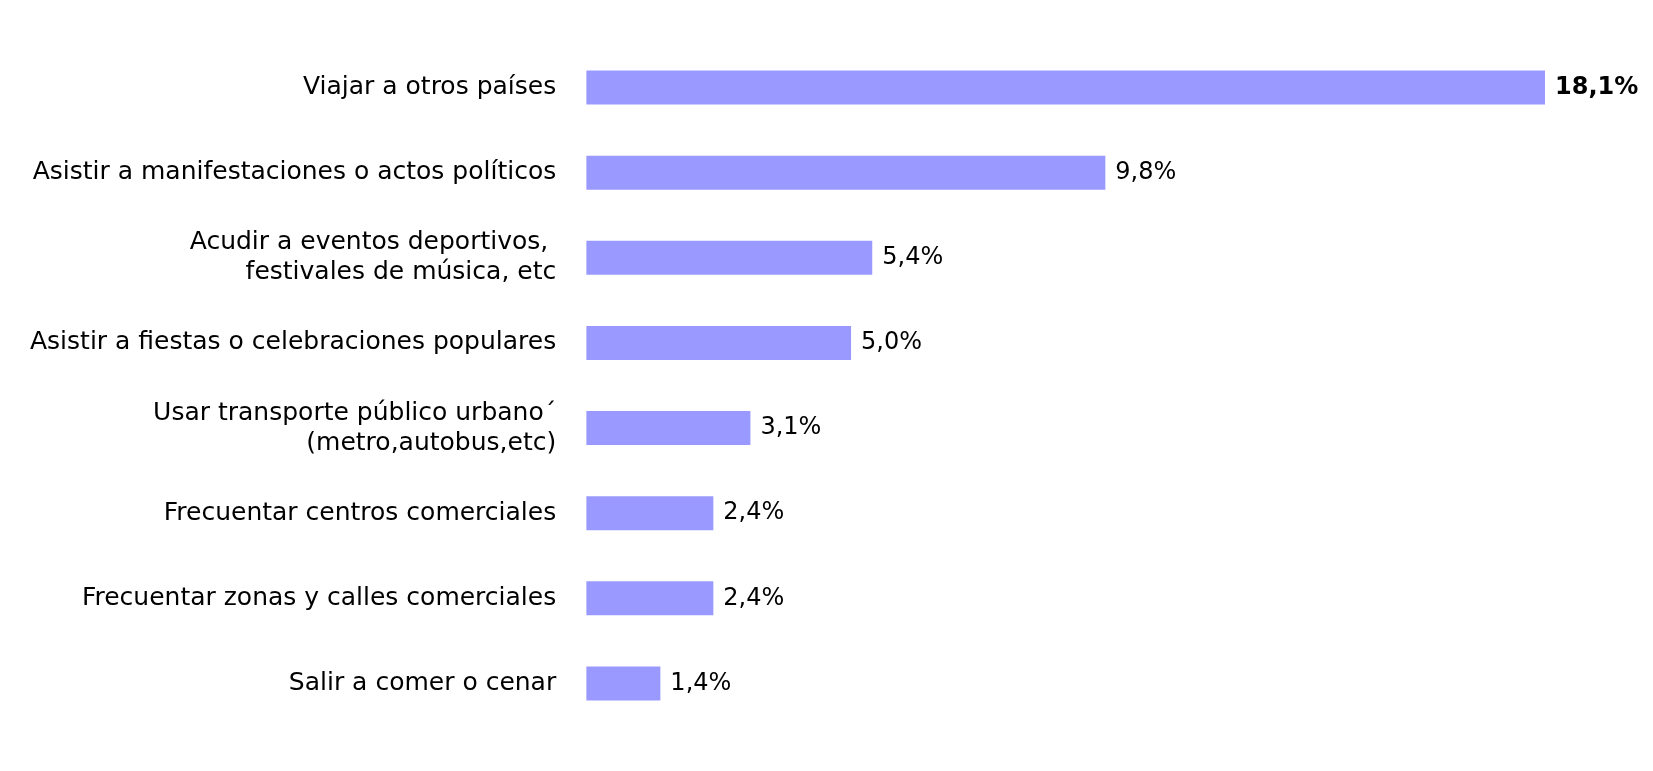 Image resolution: width=1653 pixels, height=771 pixels. Describe the element at coordinates (373, 256) in the screenshot. I see `y-tick-label: Acudir a eventos deportivos, festivales de música, etc` at that location.